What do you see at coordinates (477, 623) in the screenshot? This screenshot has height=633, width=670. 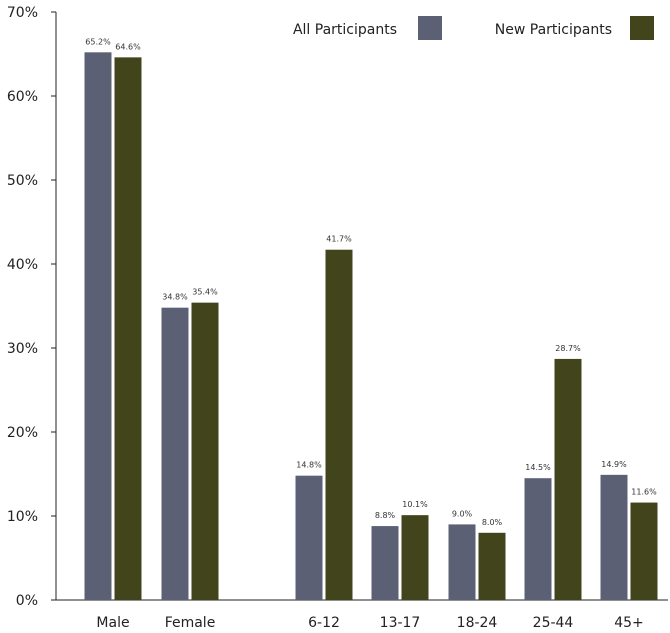 I see `x-tick-label: 18-24` at bounding box center [477, 623].